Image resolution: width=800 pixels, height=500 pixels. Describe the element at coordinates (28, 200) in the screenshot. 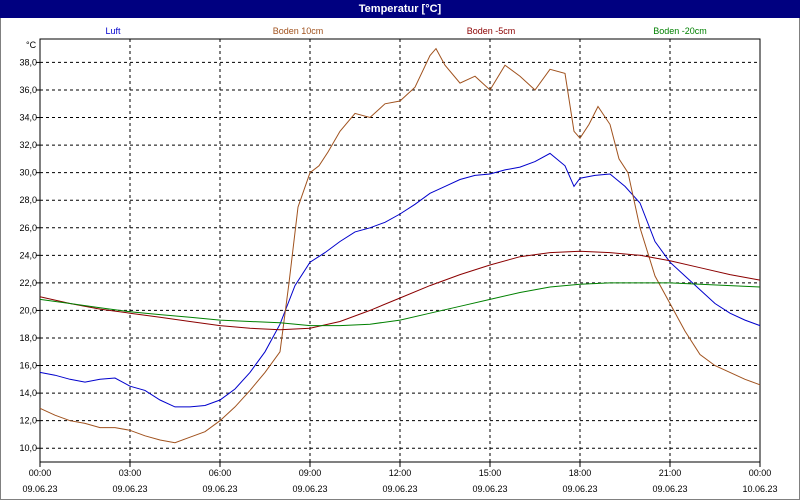

I see `y-tick-label: 28,0` at that location.